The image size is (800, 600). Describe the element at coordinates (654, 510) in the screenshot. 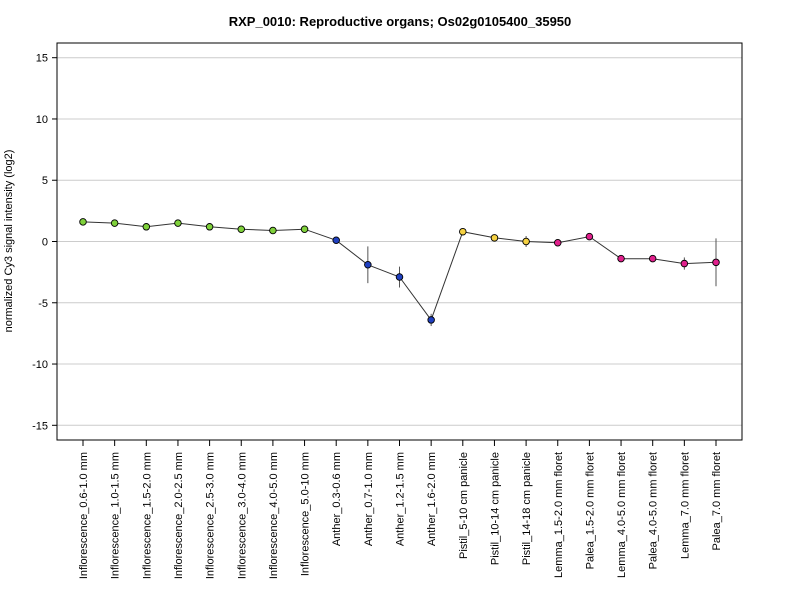

I see `x-tick-label: Palea_4.0-5.0 mm floret` at that location.